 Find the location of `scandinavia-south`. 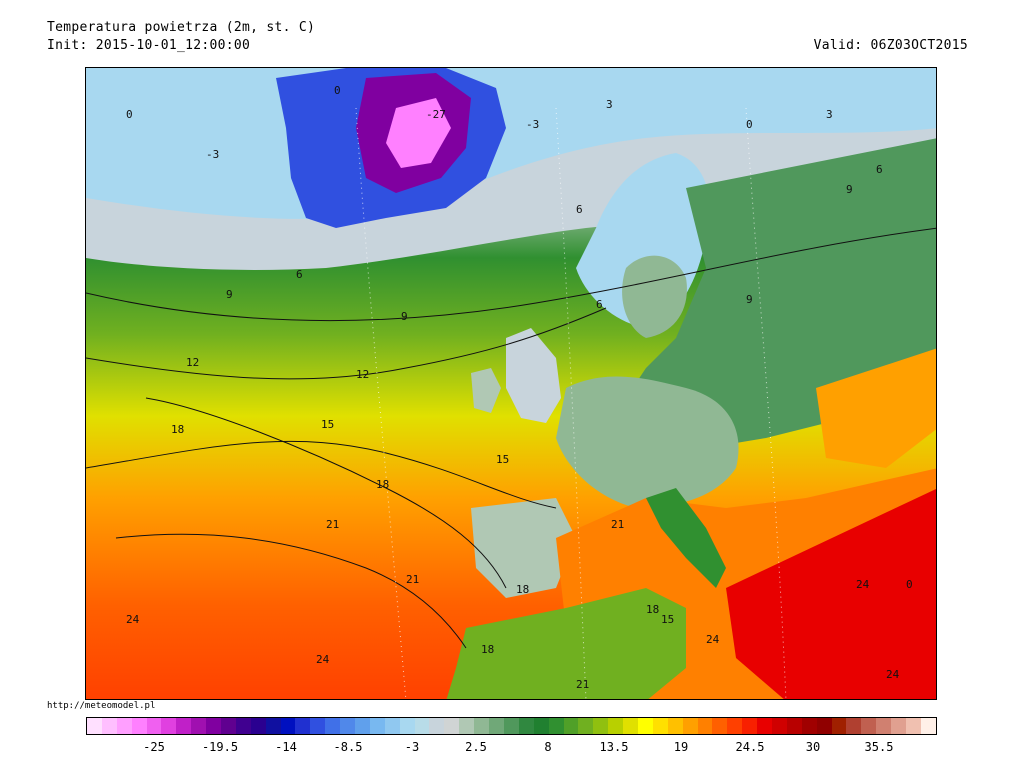

scandinavia-south is located at coordinates (654, 296).